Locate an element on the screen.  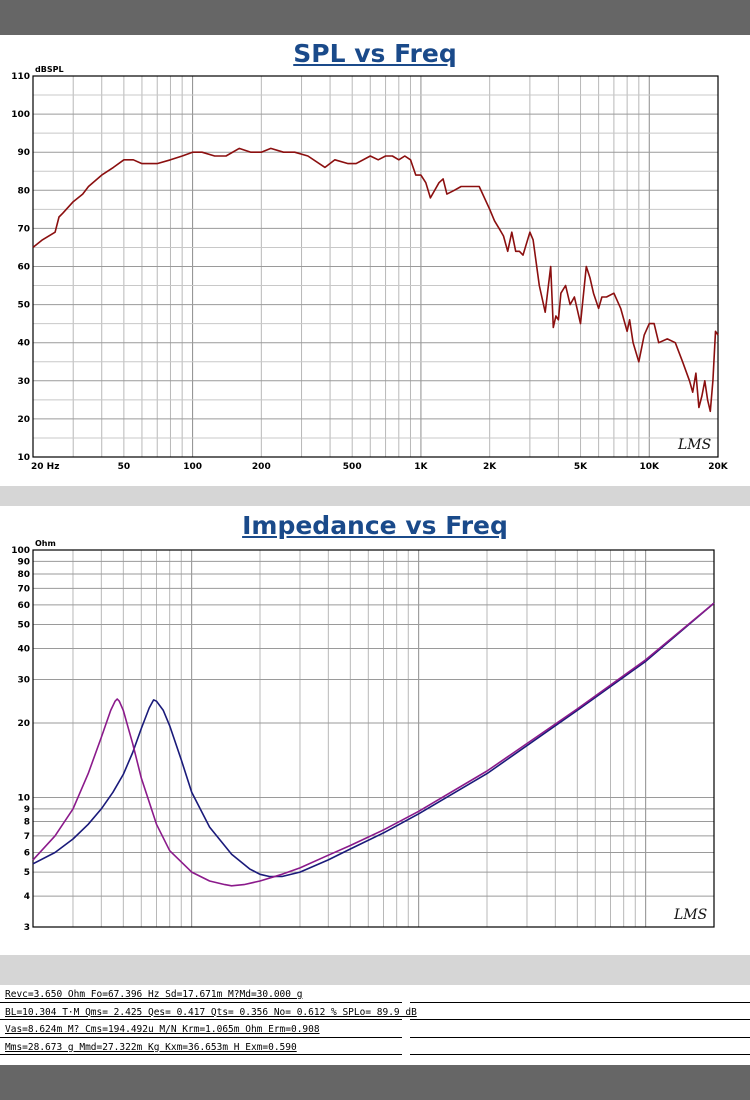
x-tick-label: 10K is located at coordinates (650, 467).